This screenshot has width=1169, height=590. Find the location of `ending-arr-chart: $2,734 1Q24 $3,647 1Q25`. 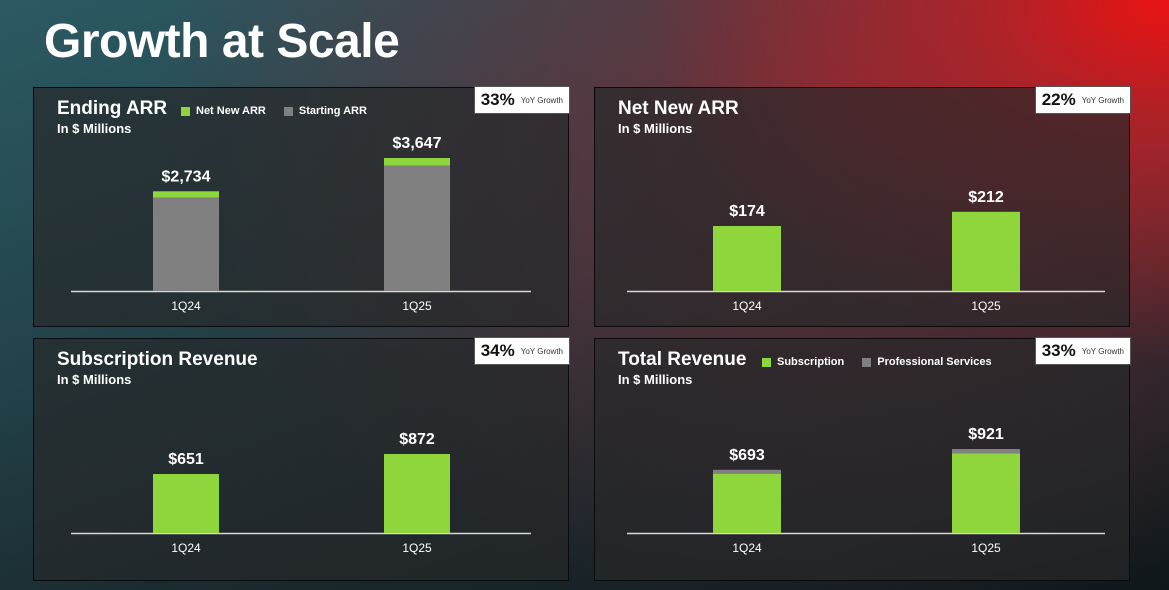

ending-arr-chart: $2,734 1Q24 $3,647 1Q25 is located at coordinates (301, 224).